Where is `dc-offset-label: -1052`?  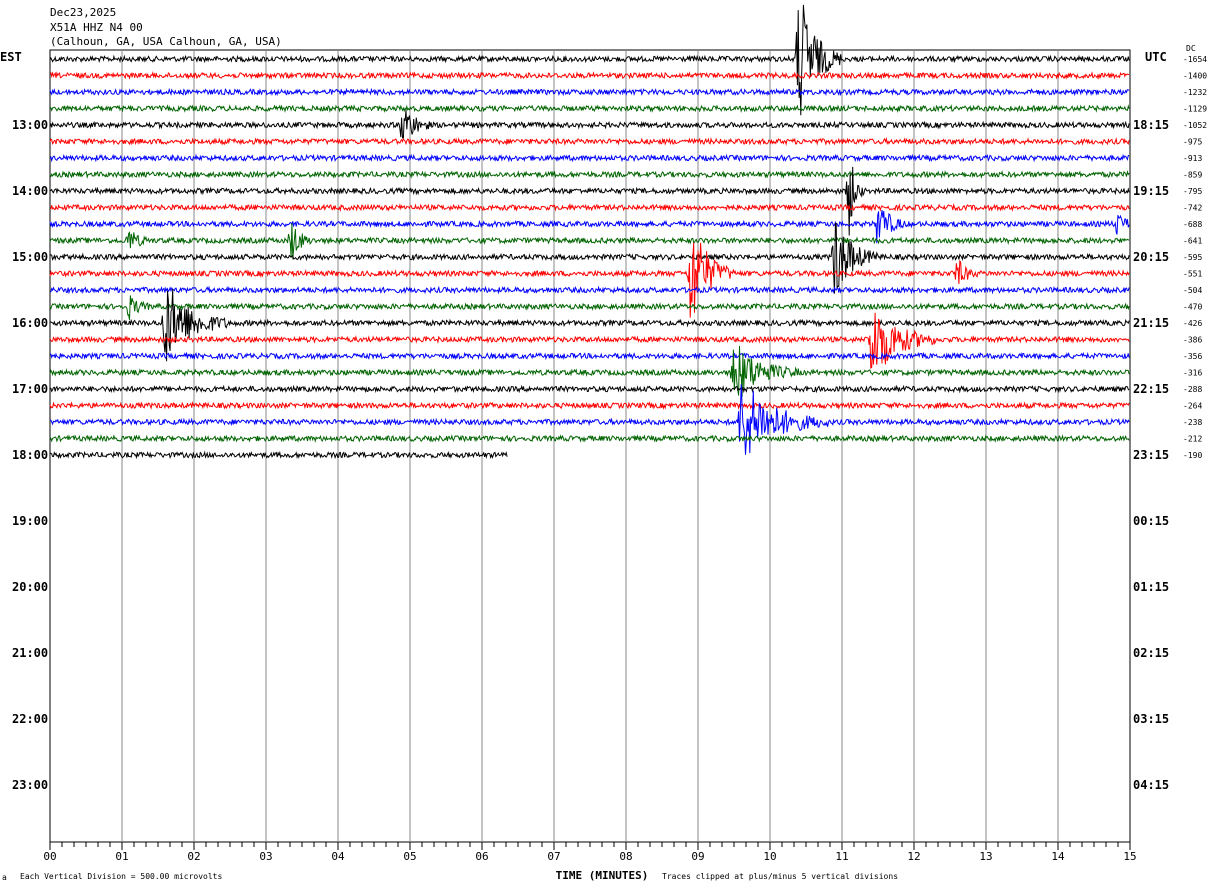
dc-offset-label: -1052 is located at coordinates (1195, 125).